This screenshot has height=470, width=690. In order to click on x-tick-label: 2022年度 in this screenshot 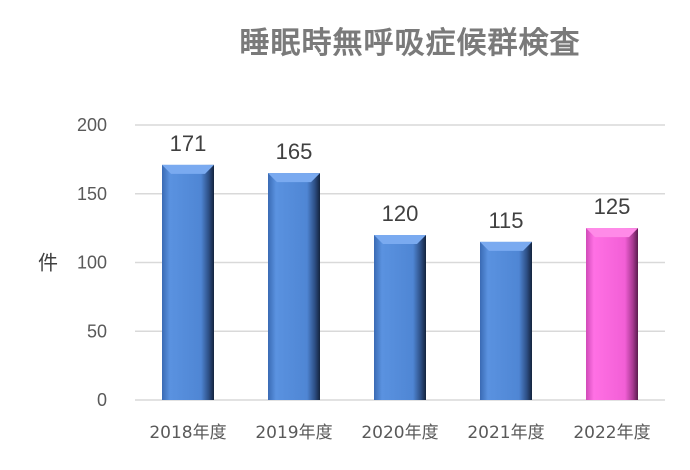, I will do `click(611, 433)`.